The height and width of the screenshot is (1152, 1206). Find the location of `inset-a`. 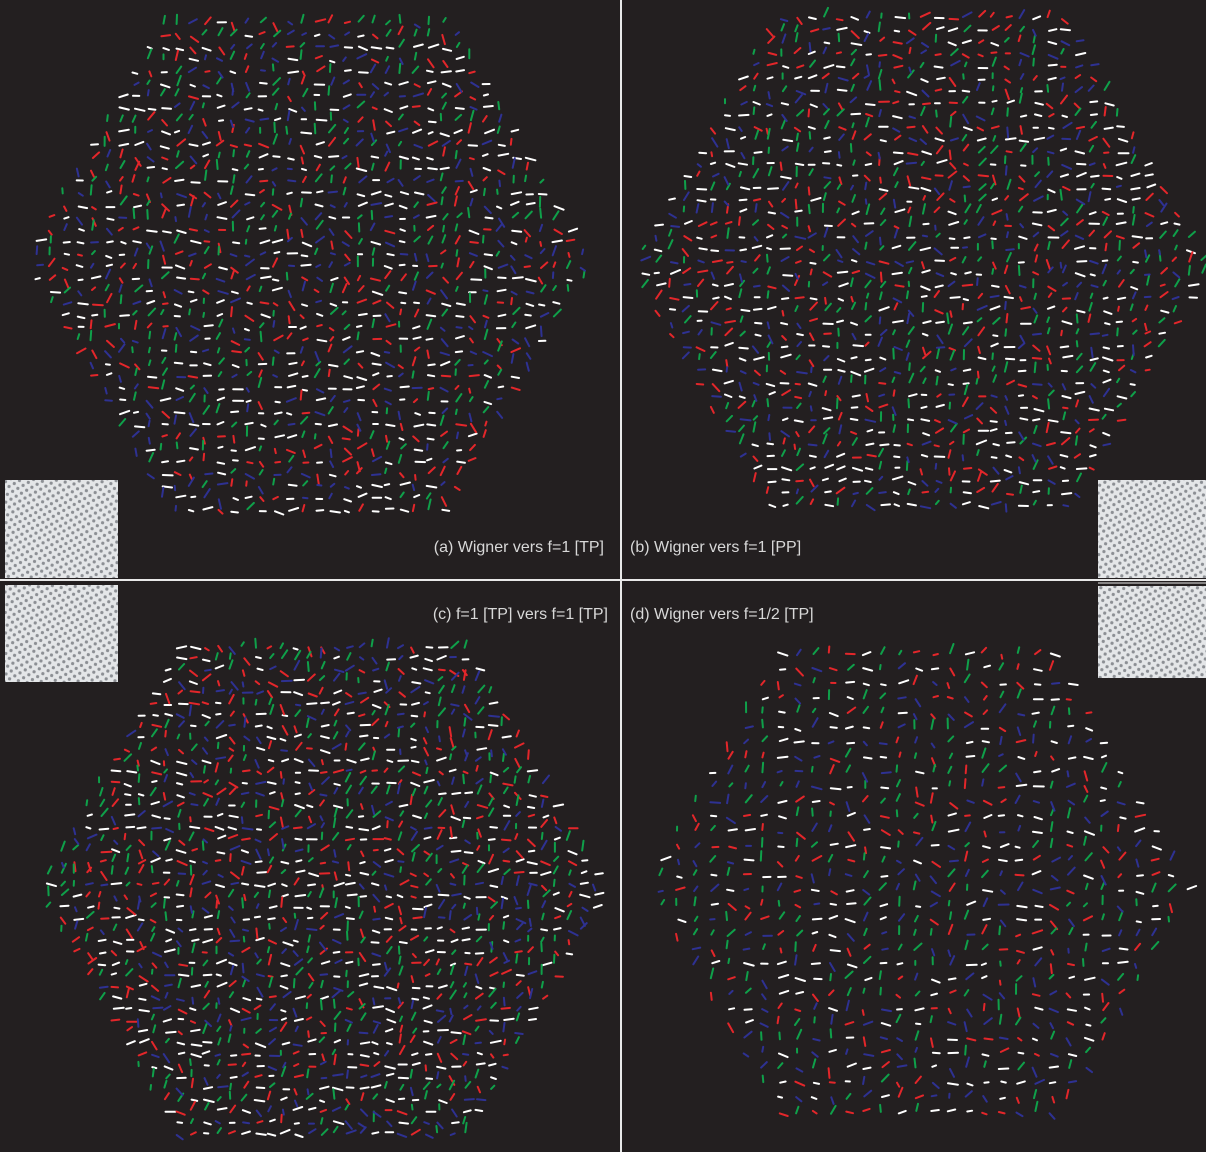

inset-a is located at coordinates (61, 529).